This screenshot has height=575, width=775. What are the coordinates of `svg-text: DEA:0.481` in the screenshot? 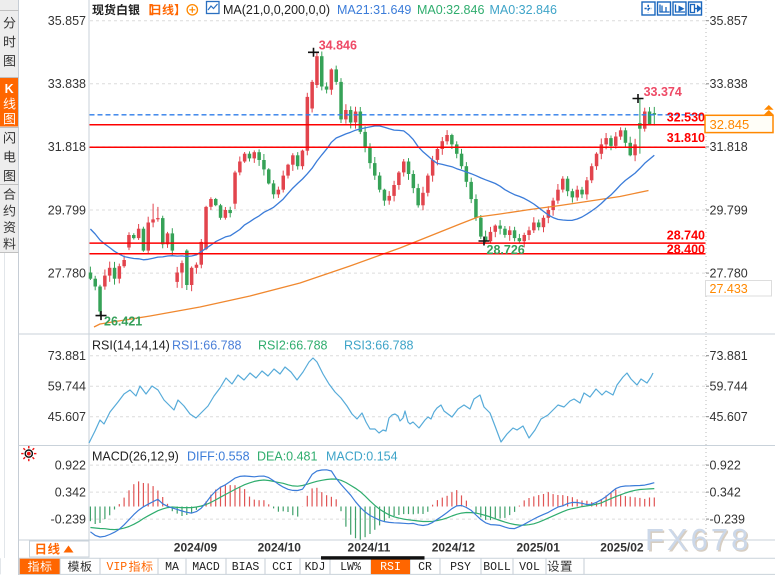 It's located at (287, 457).